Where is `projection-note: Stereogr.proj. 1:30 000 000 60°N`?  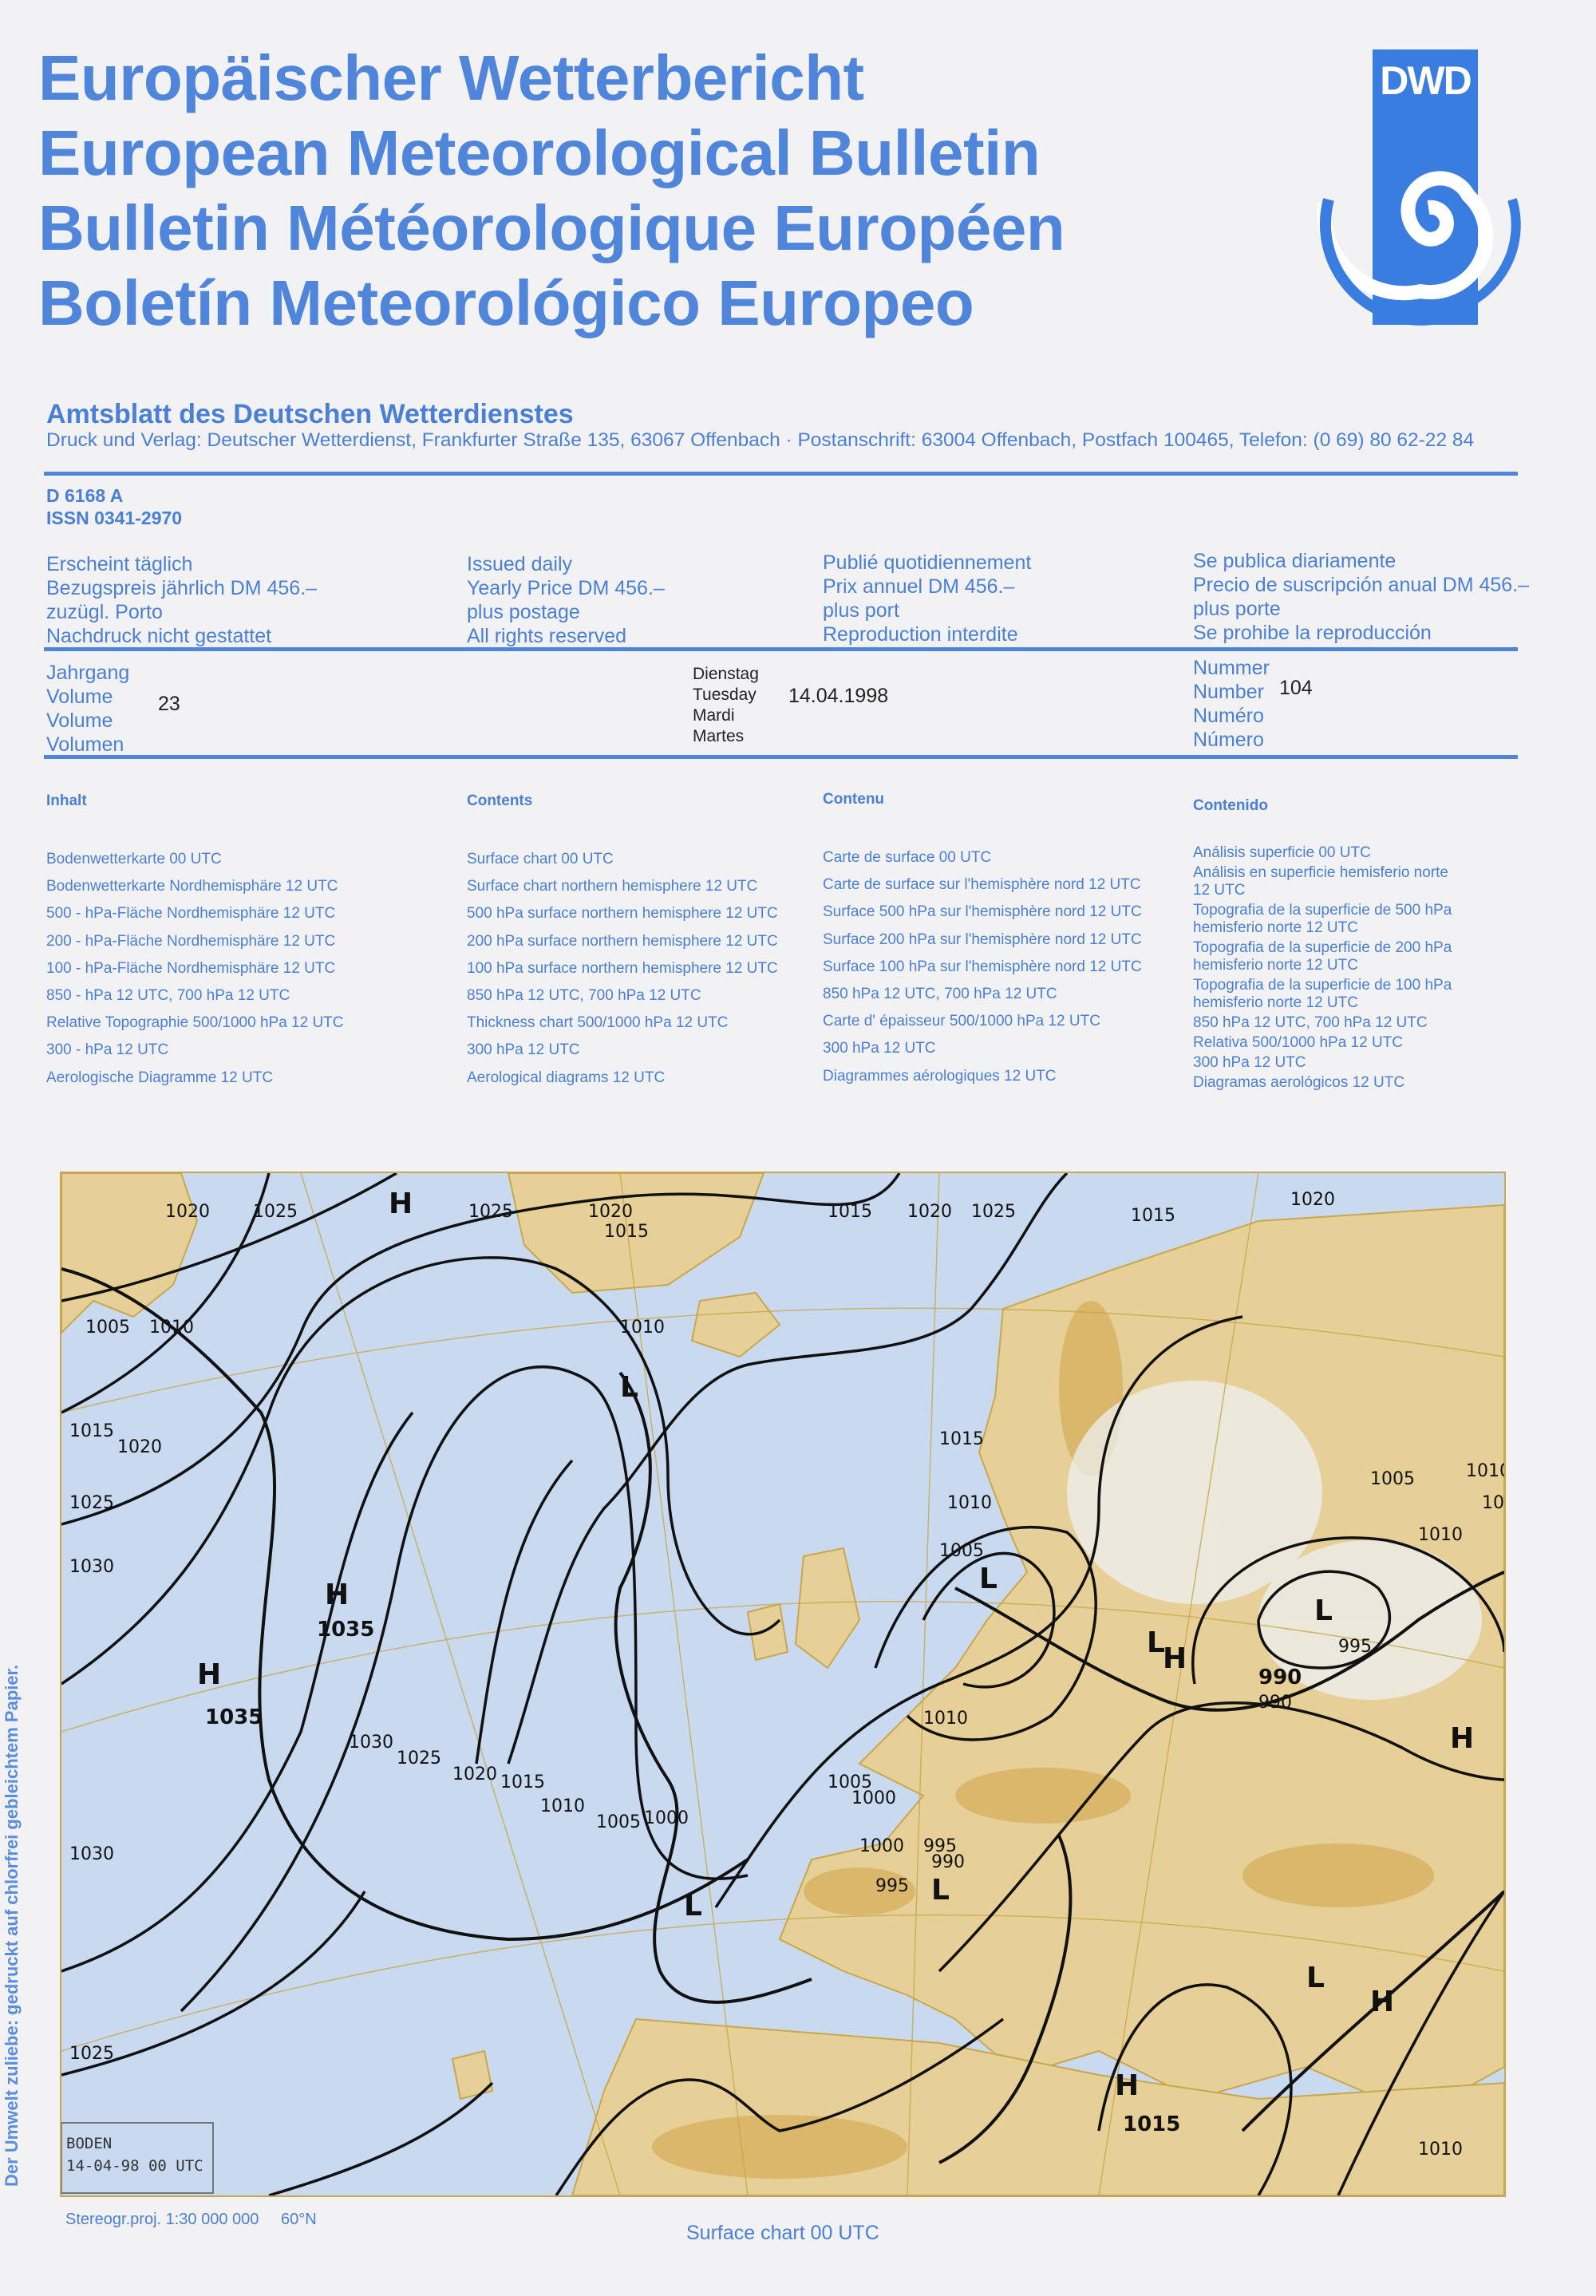
projection-note: Stereogr.proj. 1:30 000 000 60°N is located at coordinates (191, 2220).